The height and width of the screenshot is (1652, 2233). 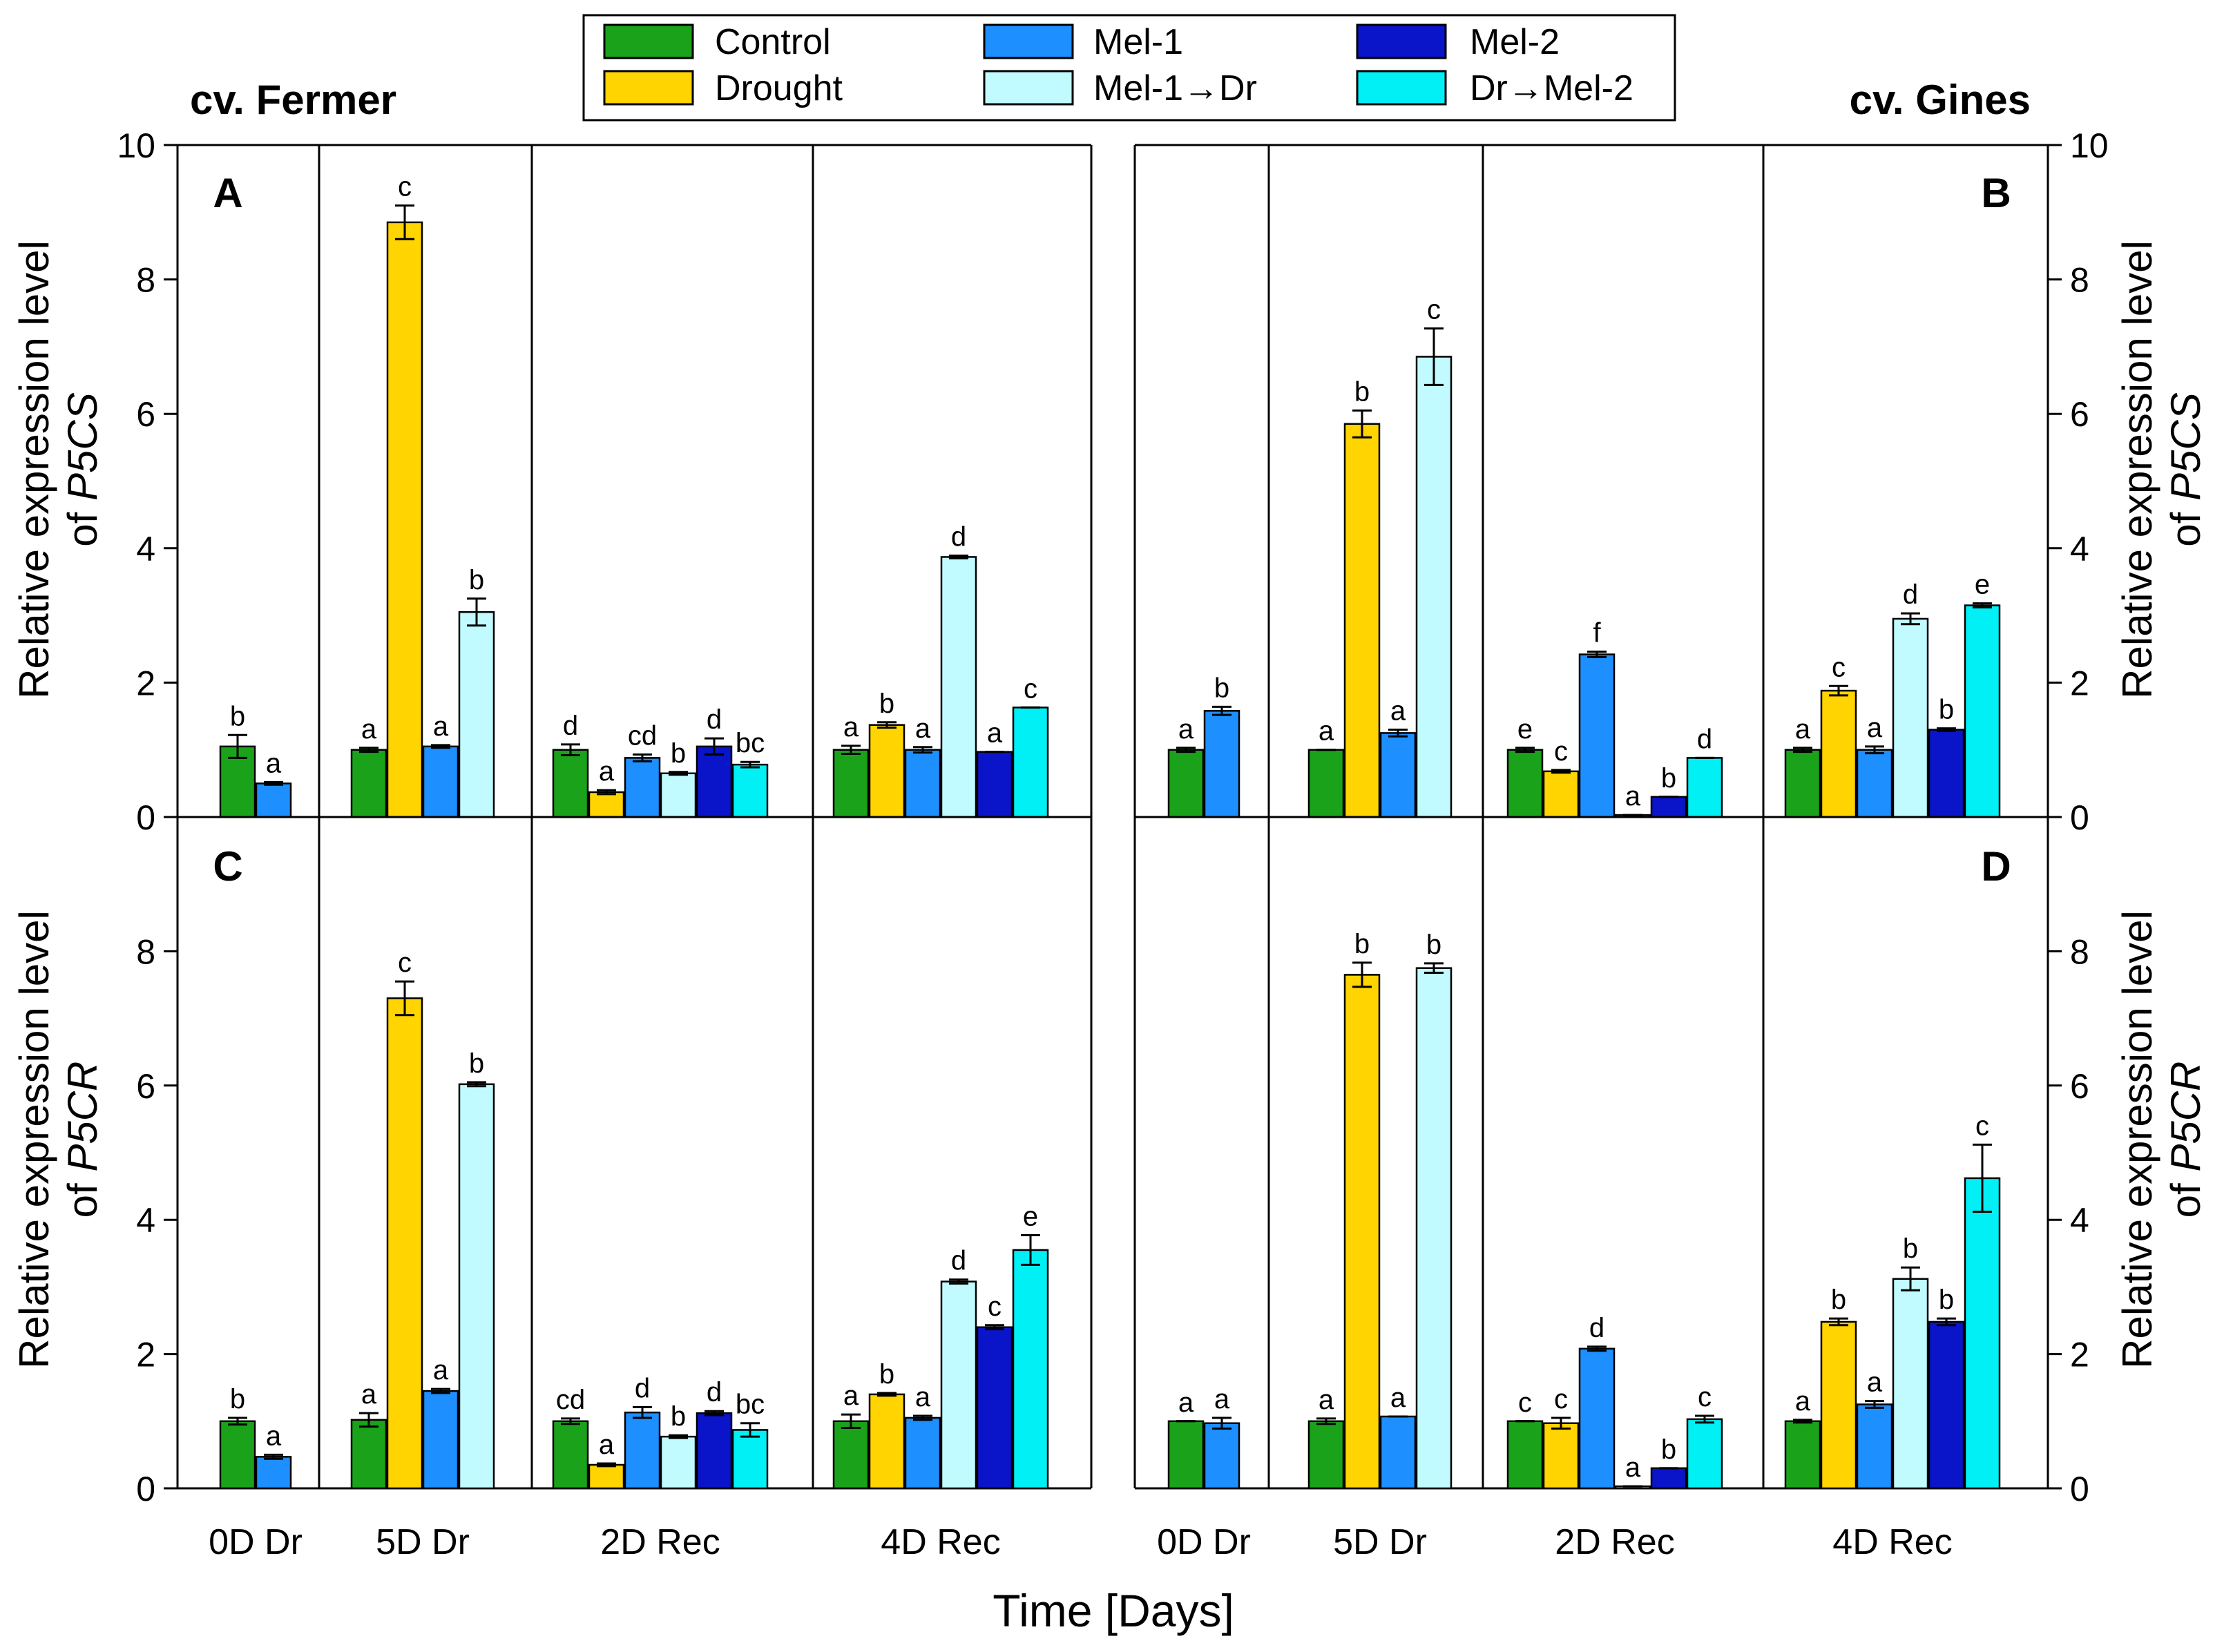 I want to click on x-category-label: 2D Rec, so click(x=660, y=1542).